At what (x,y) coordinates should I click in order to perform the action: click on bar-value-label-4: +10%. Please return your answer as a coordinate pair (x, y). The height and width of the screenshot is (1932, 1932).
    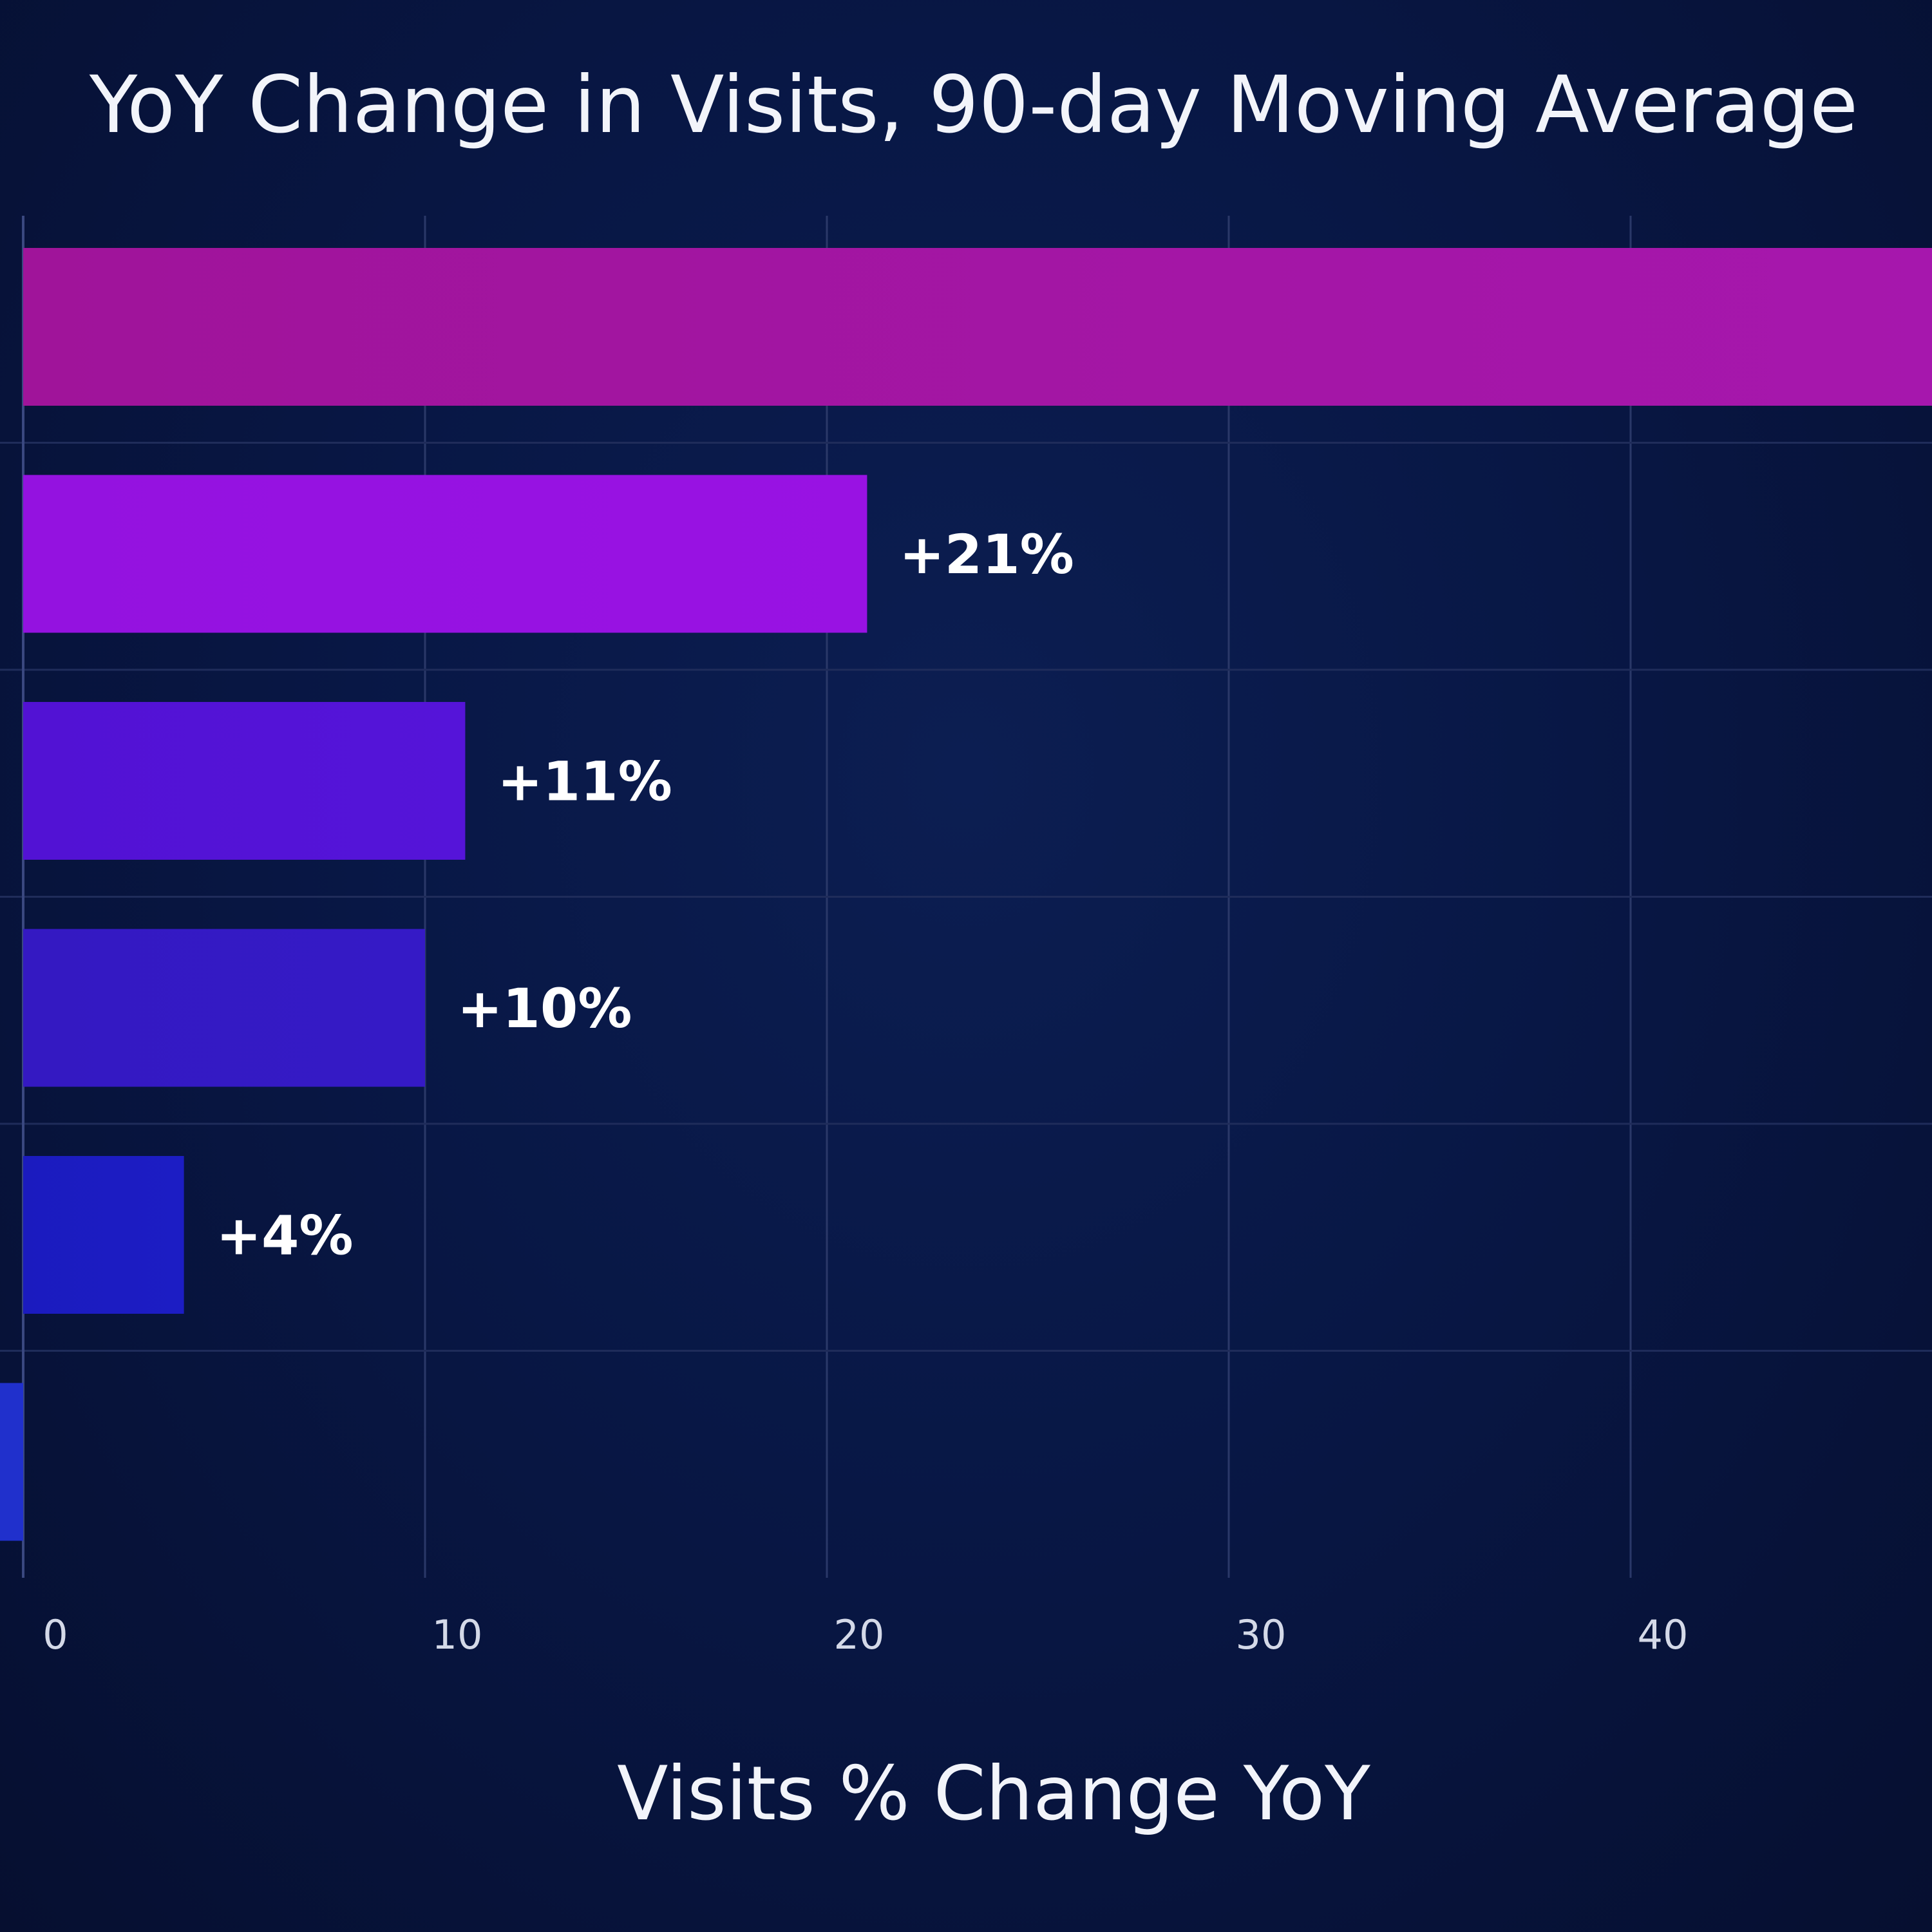
    Looking at the image, I should click on (544, 1008).